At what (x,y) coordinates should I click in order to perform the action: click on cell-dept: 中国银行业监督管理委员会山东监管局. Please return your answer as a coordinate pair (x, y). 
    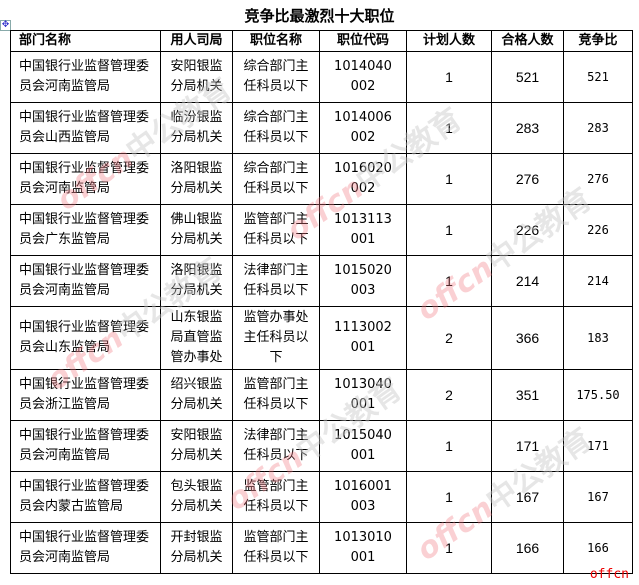
    Looking at the image, I should click on (85, 338).